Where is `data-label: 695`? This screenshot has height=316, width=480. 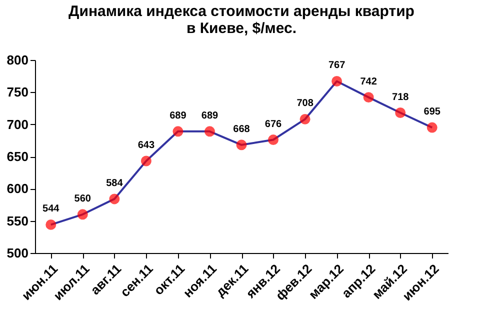
data-label: 695 is located at coordinates (432, 112).